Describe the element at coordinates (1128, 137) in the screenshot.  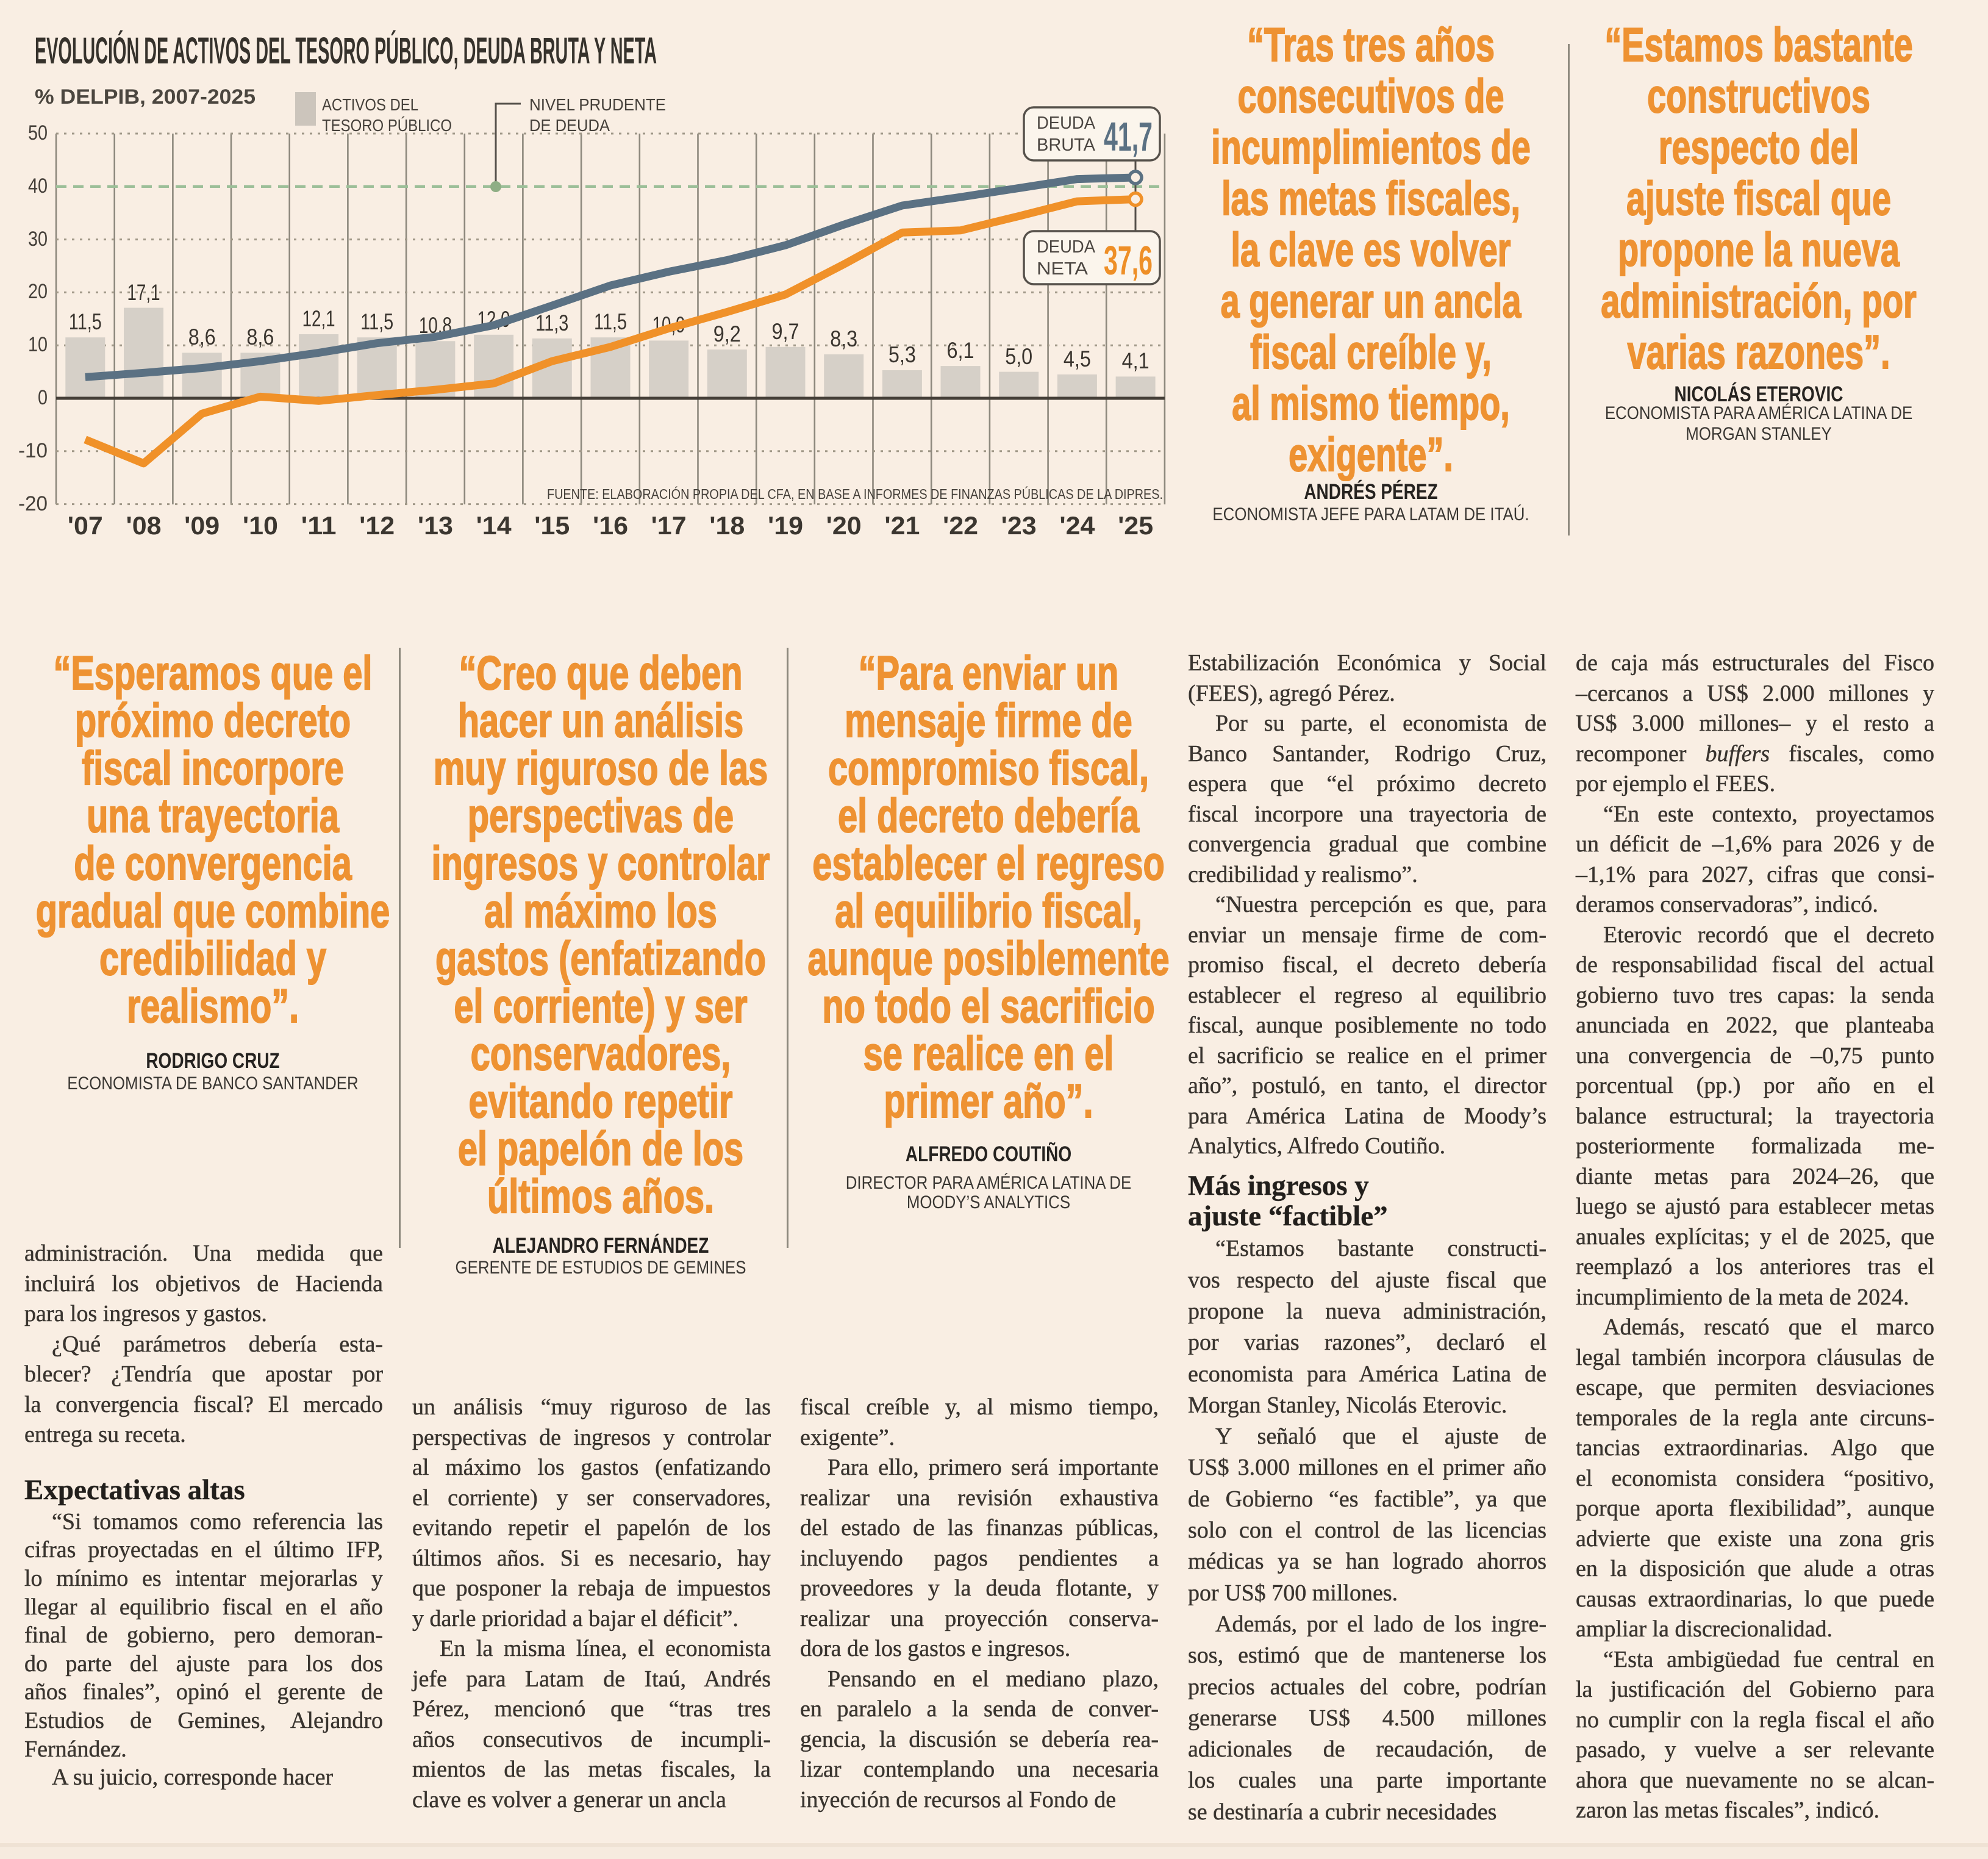
I see `svg-text: 41,7` at that location.